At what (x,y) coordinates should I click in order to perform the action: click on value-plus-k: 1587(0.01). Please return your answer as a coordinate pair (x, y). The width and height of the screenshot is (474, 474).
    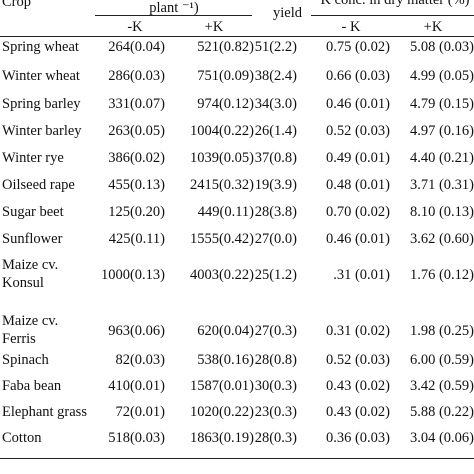
    Looking at the image, I should click on (221, 386).